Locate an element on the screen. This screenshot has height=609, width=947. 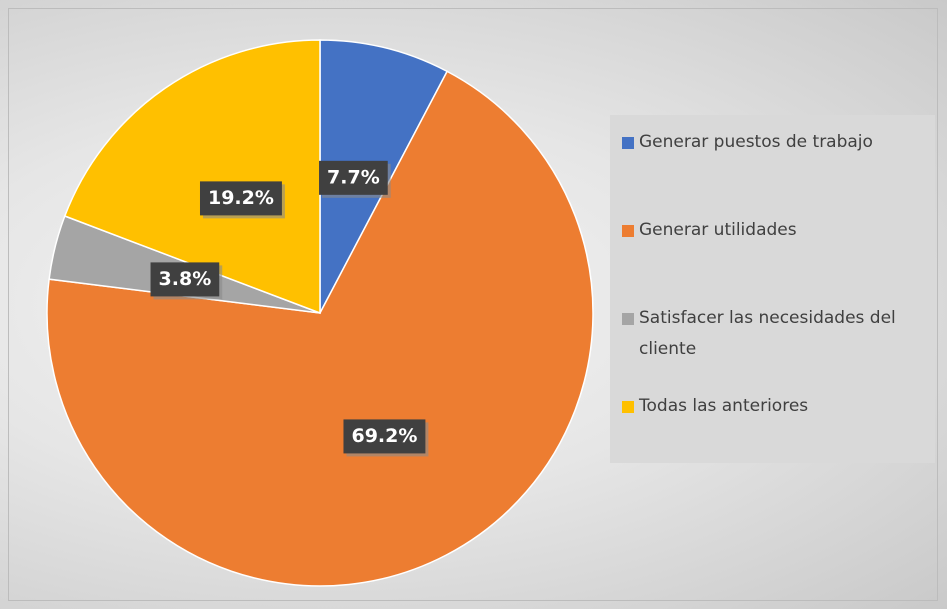
data-label-text: 7.7% is located at coordinates (353, 177).